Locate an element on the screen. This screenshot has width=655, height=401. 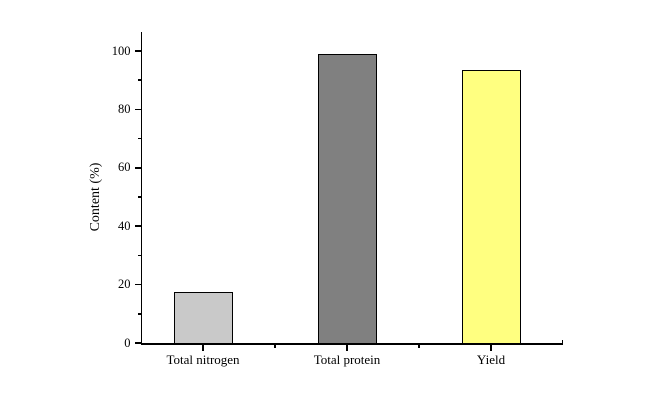
y-axis-line is located at coordinates (141, 188).